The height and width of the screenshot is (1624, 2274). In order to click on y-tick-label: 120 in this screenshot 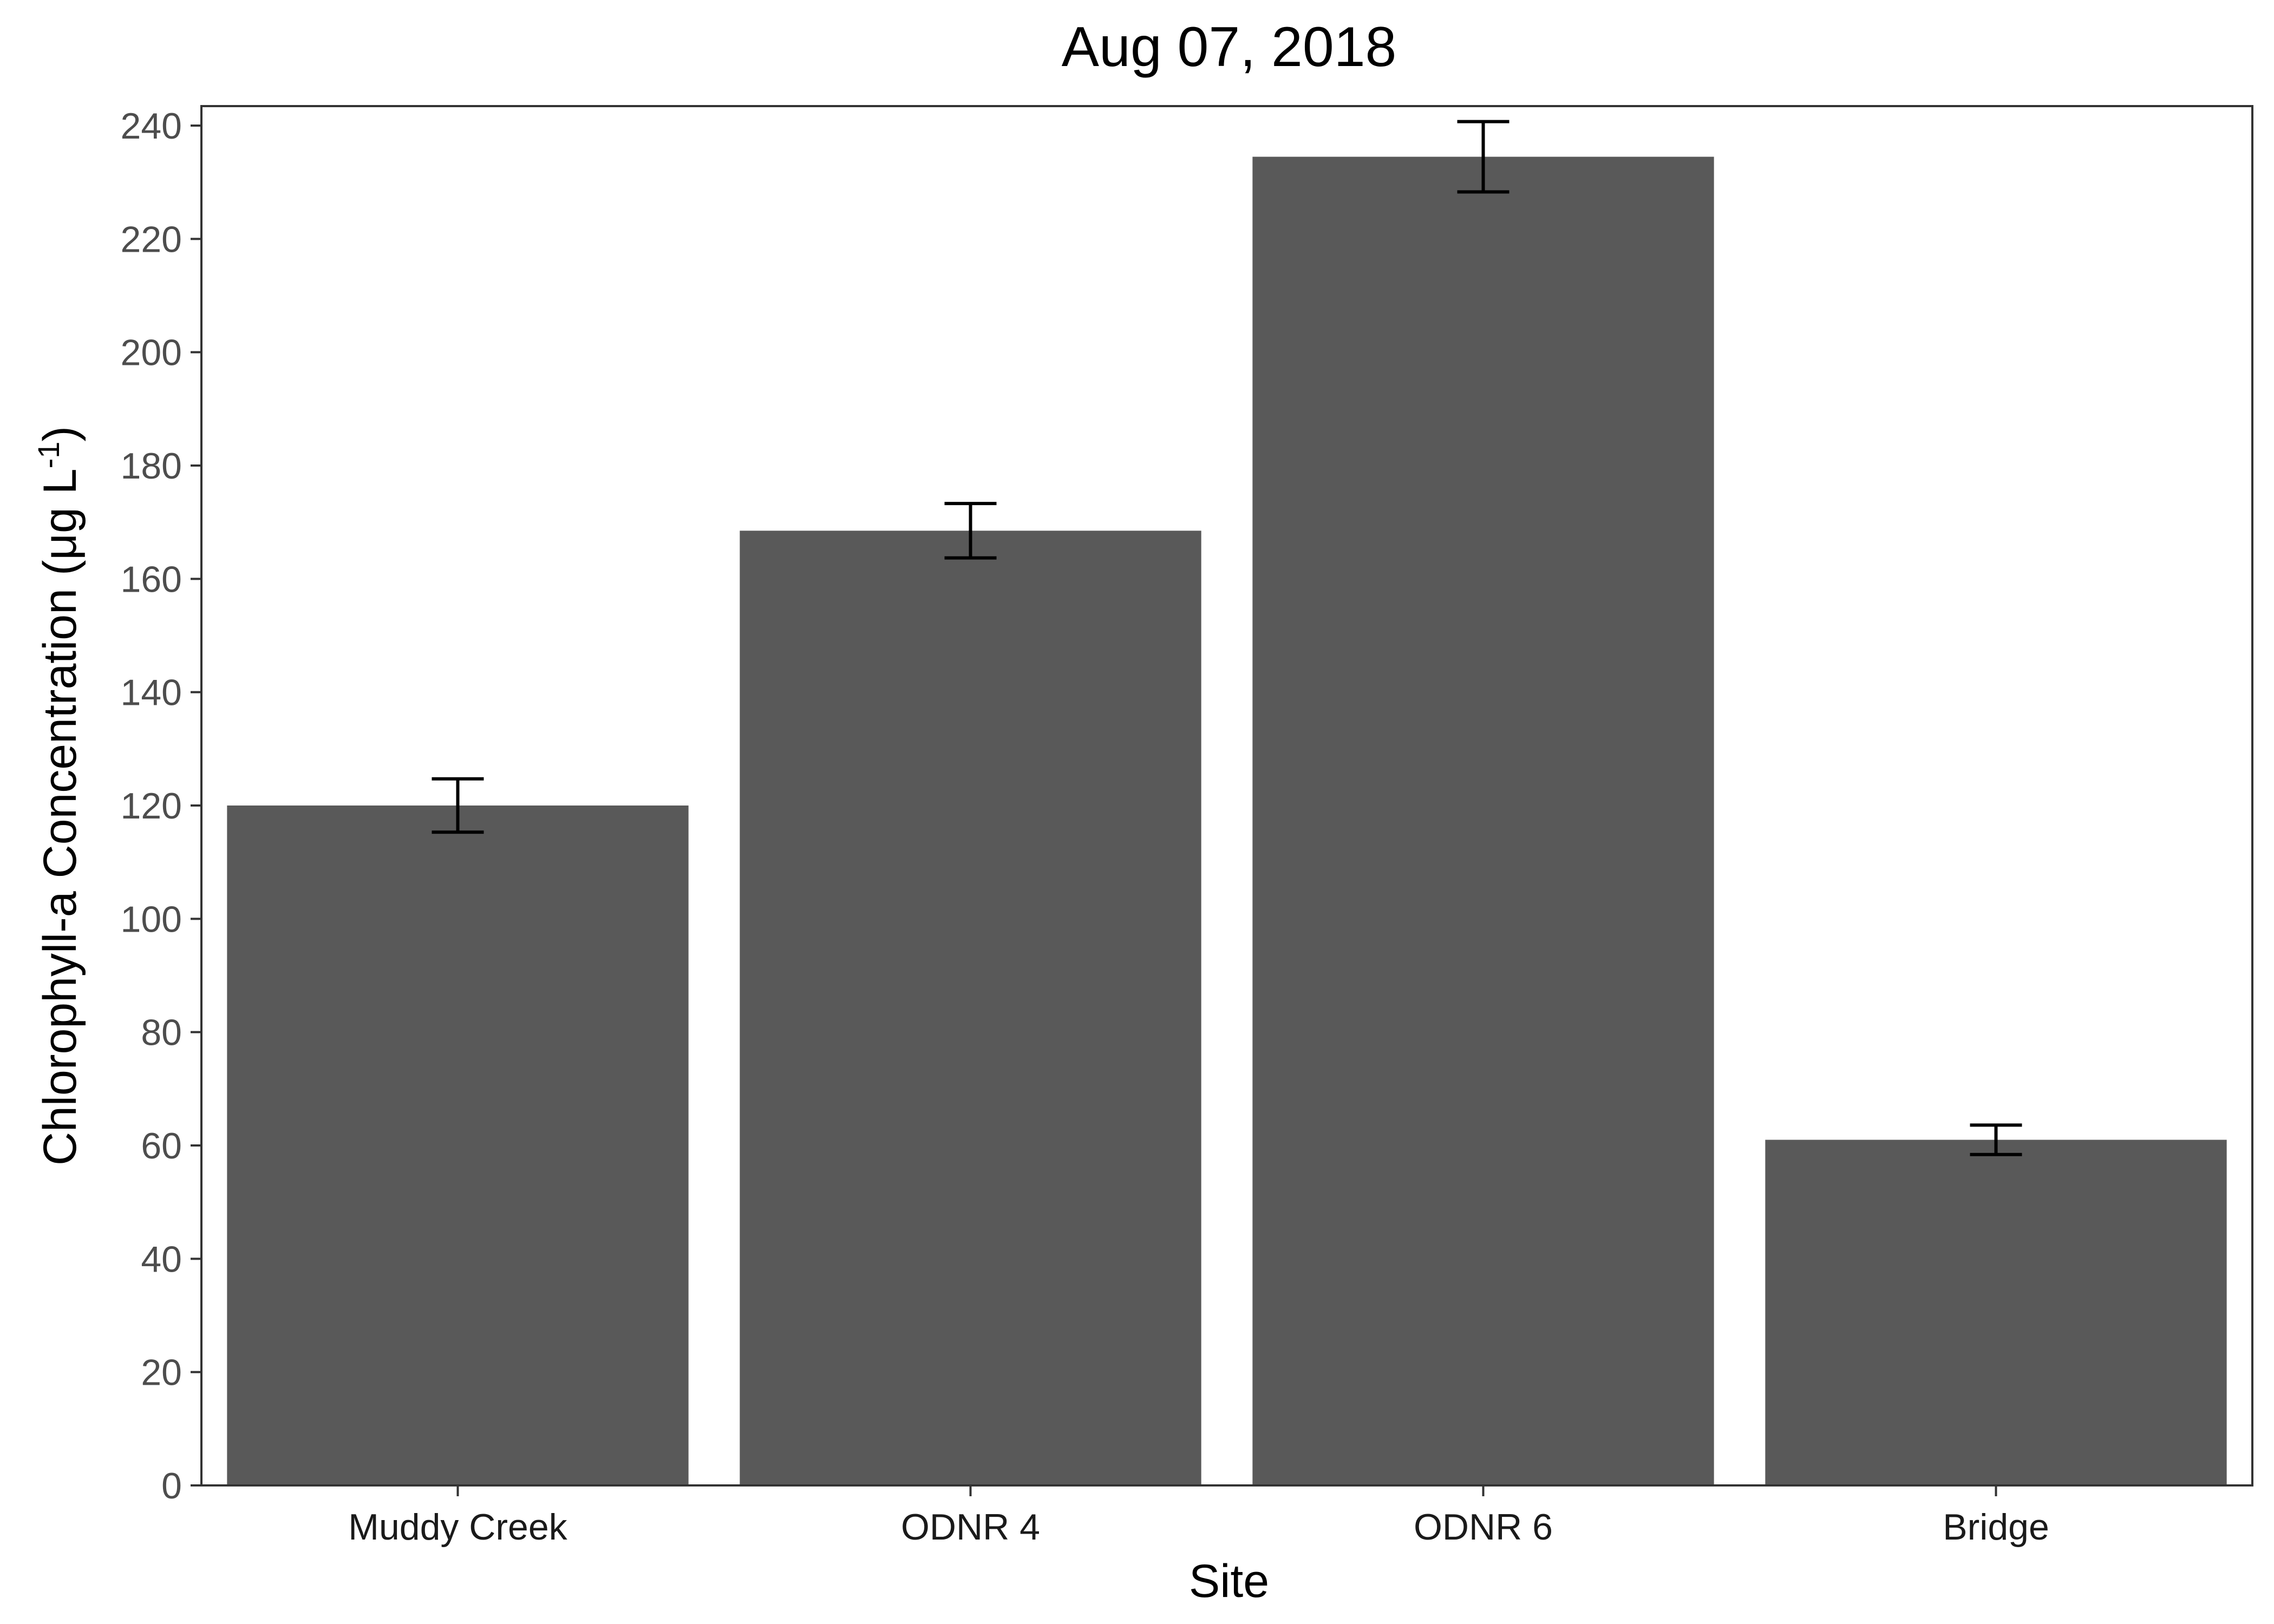, I will do `click(151, 806)`.